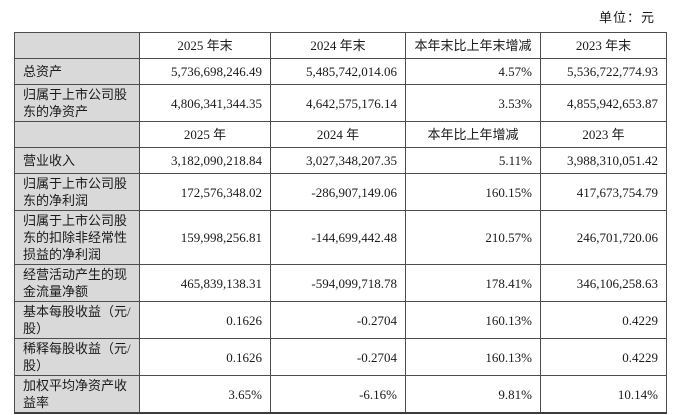 The image size is (680, 415). I want to click on row-label-cell: 基本每股收益（元/股）, so click(77, 320).